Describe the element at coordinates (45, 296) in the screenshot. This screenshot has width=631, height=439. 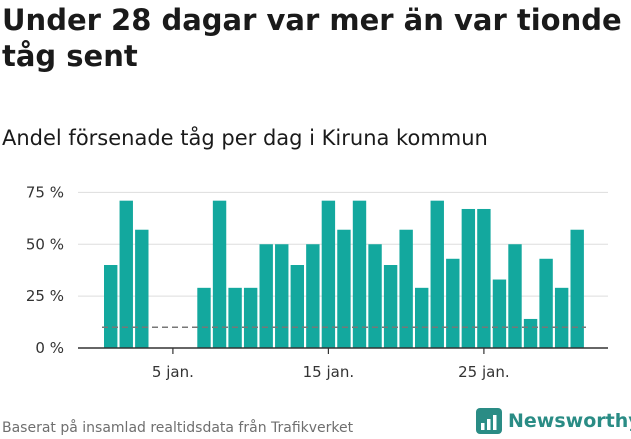
I see `y-tick-label: 25 %` at that location.